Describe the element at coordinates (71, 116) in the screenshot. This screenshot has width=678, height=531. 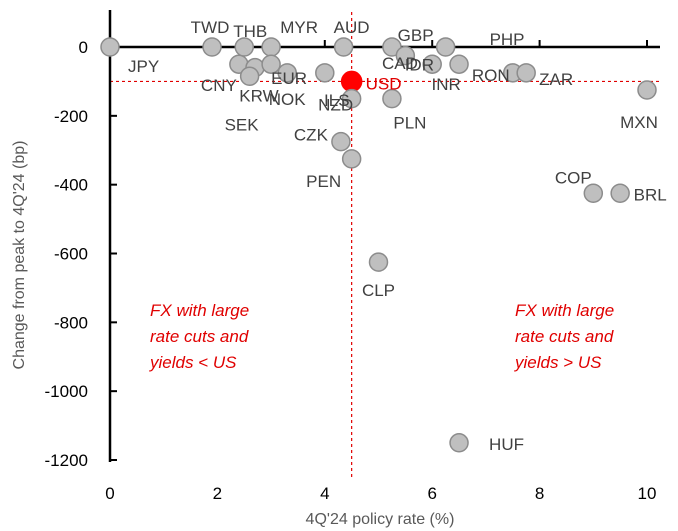
I see `y-tick-label-1: -200` at that location.